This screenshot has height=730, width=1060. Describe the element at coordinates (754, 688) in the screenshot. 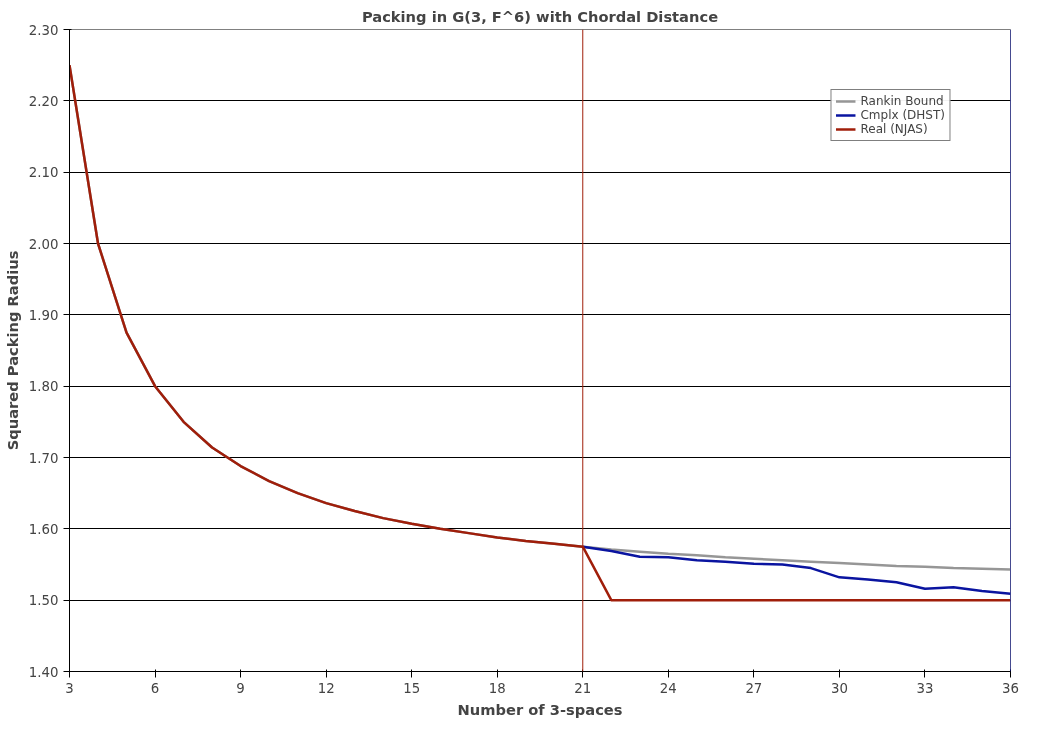

I see `x-tick-label: 27` at that location.